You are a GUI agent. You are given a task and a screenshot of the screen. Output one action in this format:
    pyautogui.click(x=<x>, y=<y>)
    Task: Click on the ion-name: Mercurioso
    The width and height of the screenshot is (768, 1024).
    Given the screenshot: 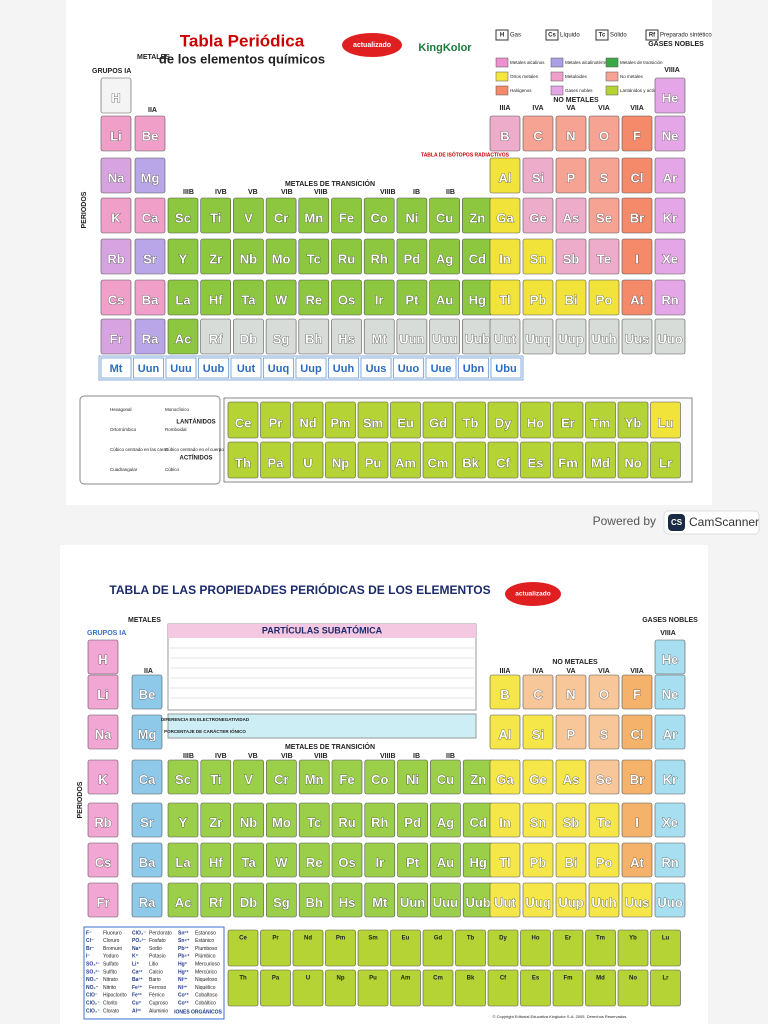 What is the action you would take?
    pyautogui.click(x=207, y=965)
    